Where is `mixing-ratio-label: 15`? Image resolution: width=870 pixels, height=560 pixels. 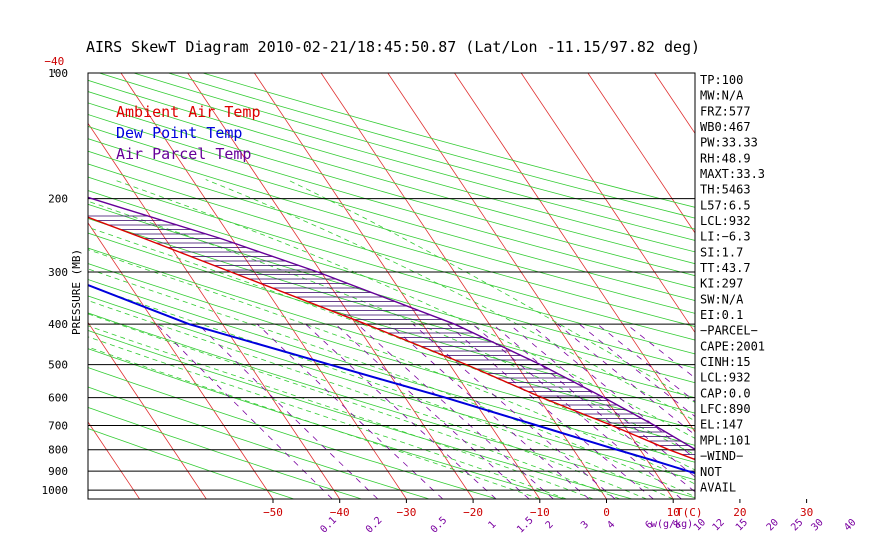 mixing-ratio-label: 15 is located at coordinates (742, 525).